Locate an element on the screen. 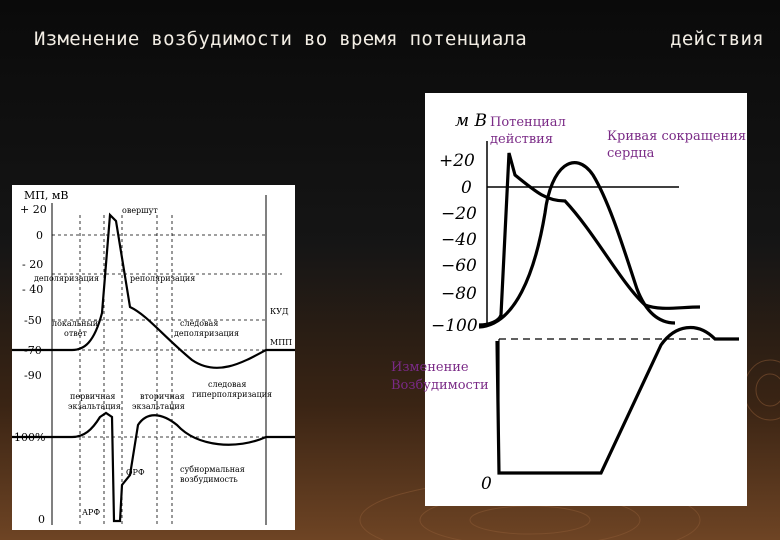 This screenshot has width=780, height=540. kud-label: КУД is located at coordinates (279, 311).